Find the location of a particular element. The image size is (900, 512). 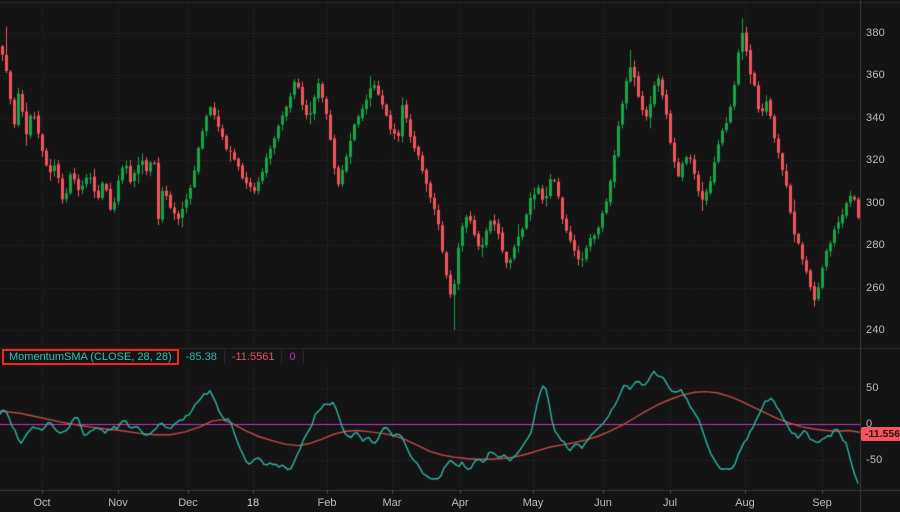

momentum-tick-label: -50 is located at coordinates (874, 460).